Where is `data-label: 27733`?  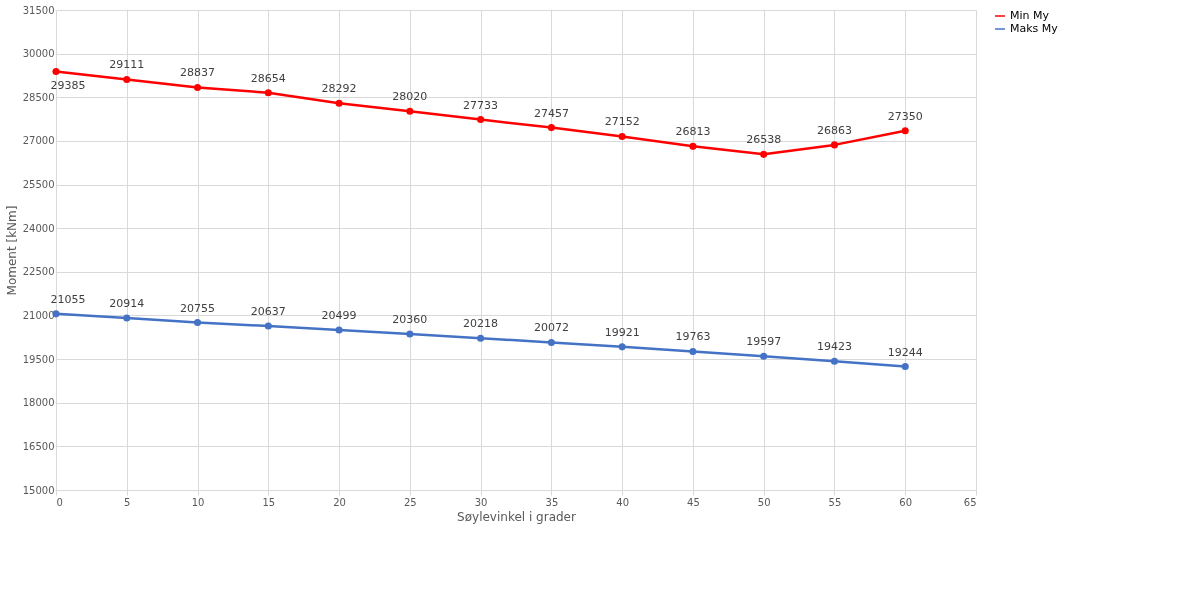
data-label: 27733 is located at coordinates (481, 105).